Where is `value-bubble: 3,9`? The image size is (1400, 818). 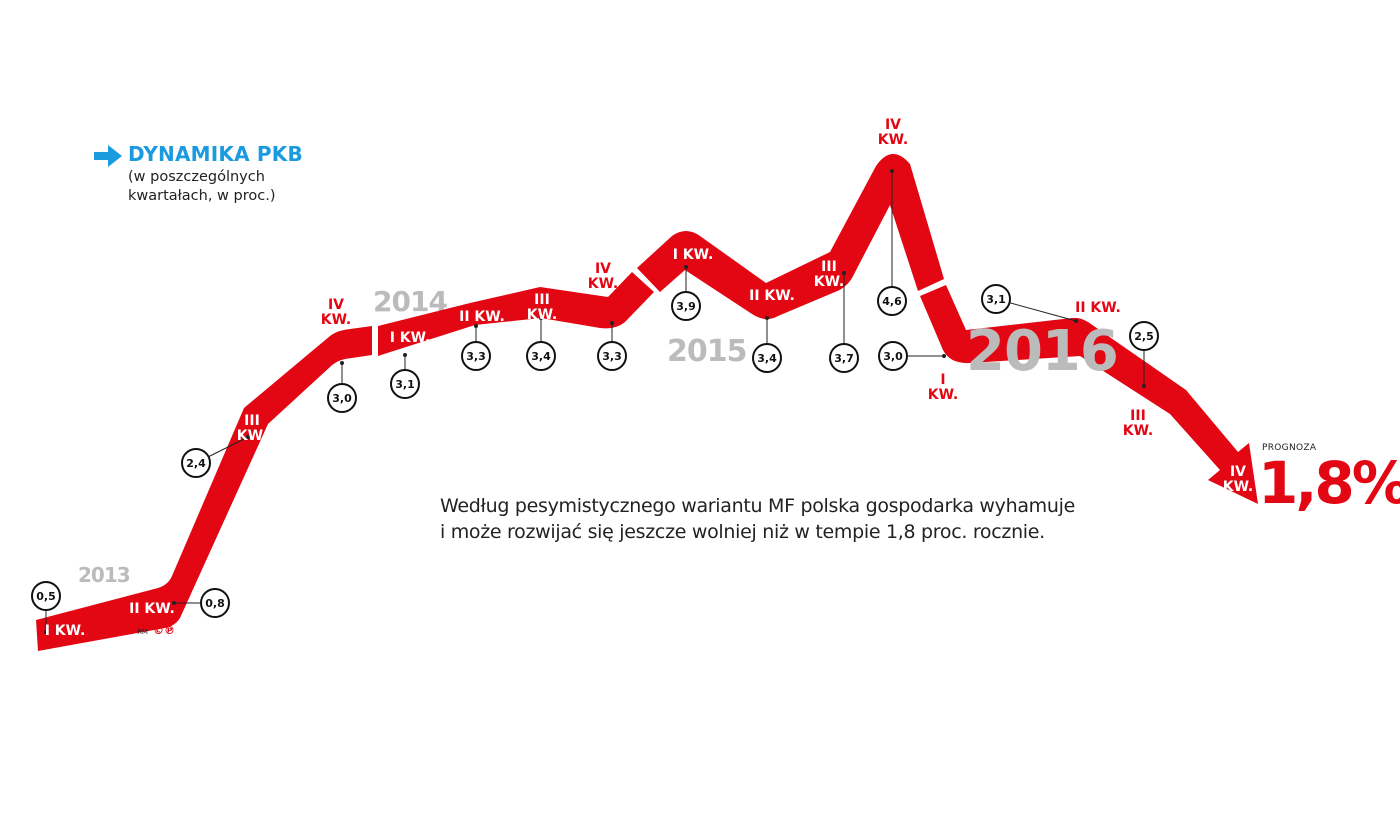
value-bubble: 3,9 is located at coordinates (686, 306).